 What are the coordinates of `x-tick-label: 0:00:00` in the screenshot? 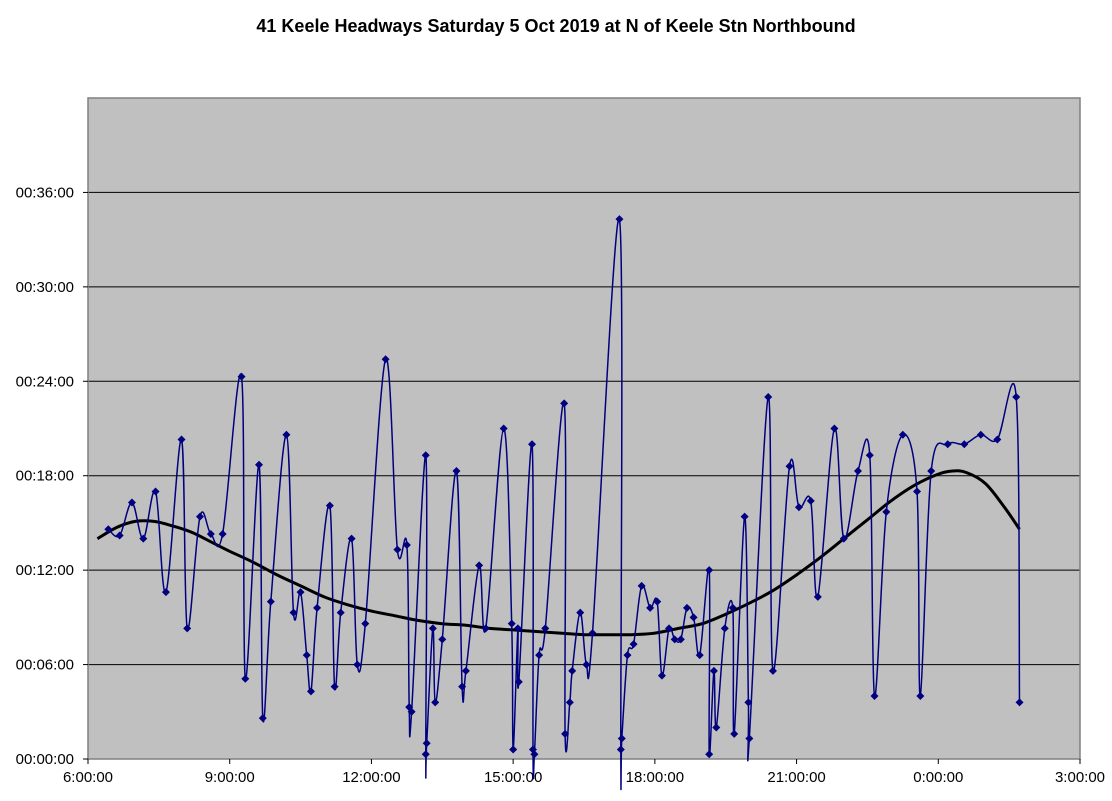 It's located at (938, 777).